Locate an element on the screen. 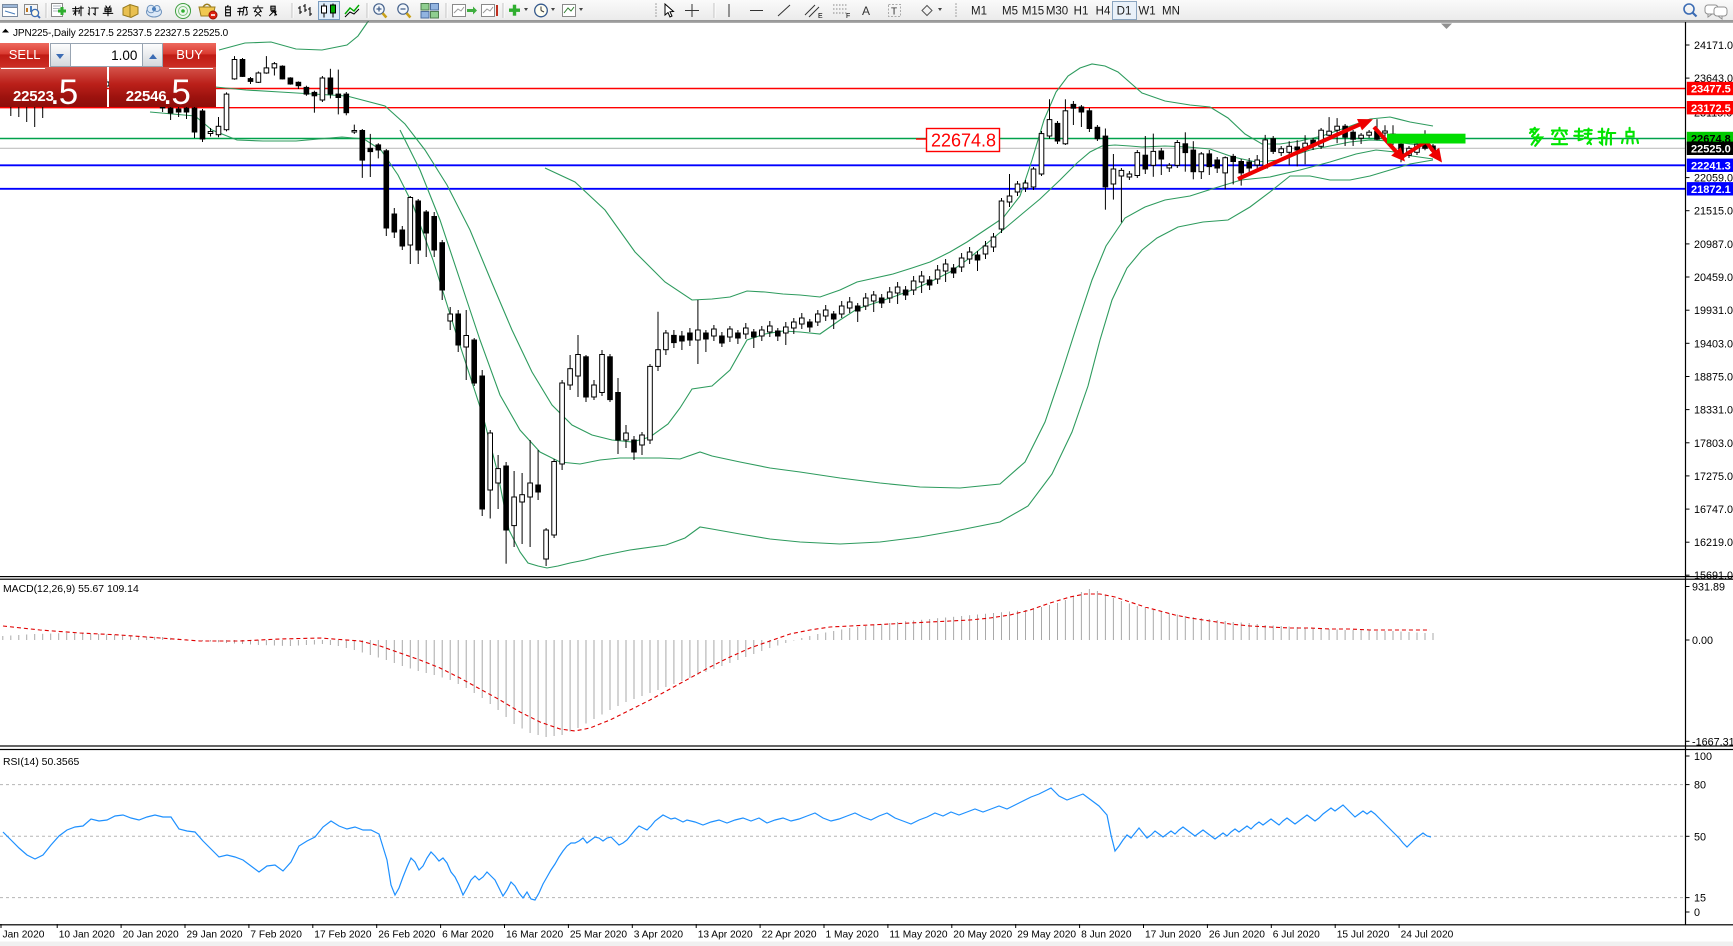 Image resolution: width=1733 pixels, height=946 pixels. svg-text: 0 is located at coordinates (1697, 913).